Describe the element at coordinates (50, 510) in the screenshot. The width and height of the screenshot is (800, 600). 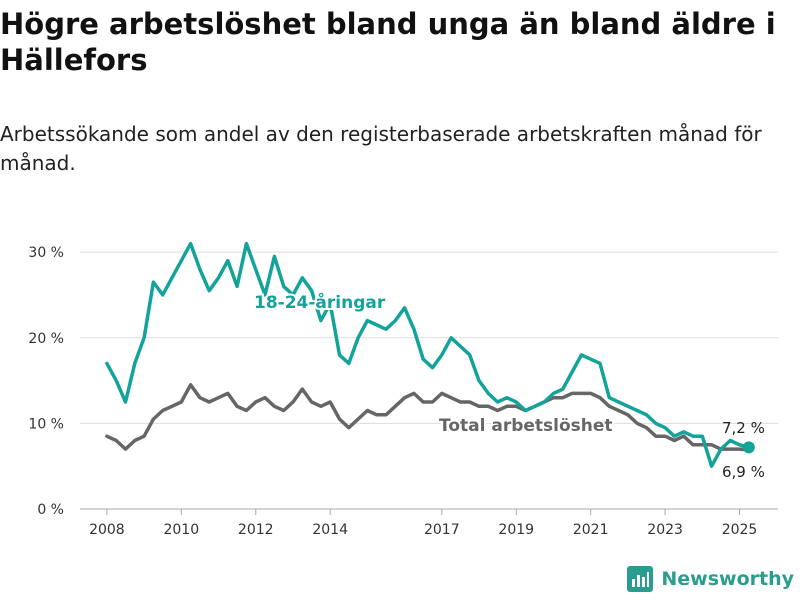
I see `y-tick-label: 0 %` at that location.